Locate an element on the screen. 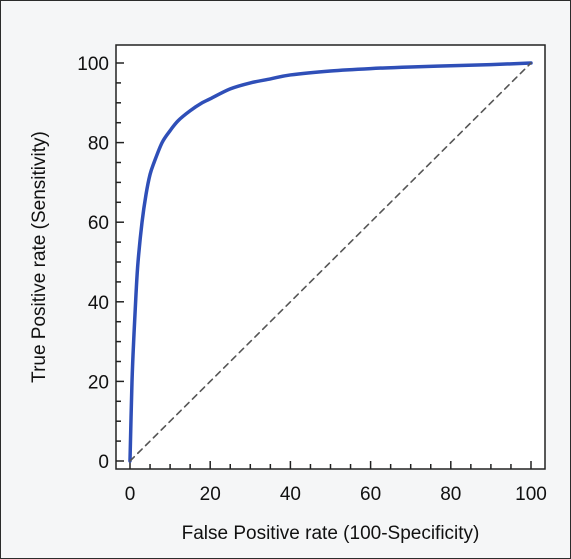  y-tick-label: 60 is located at coordinates (98, 223).